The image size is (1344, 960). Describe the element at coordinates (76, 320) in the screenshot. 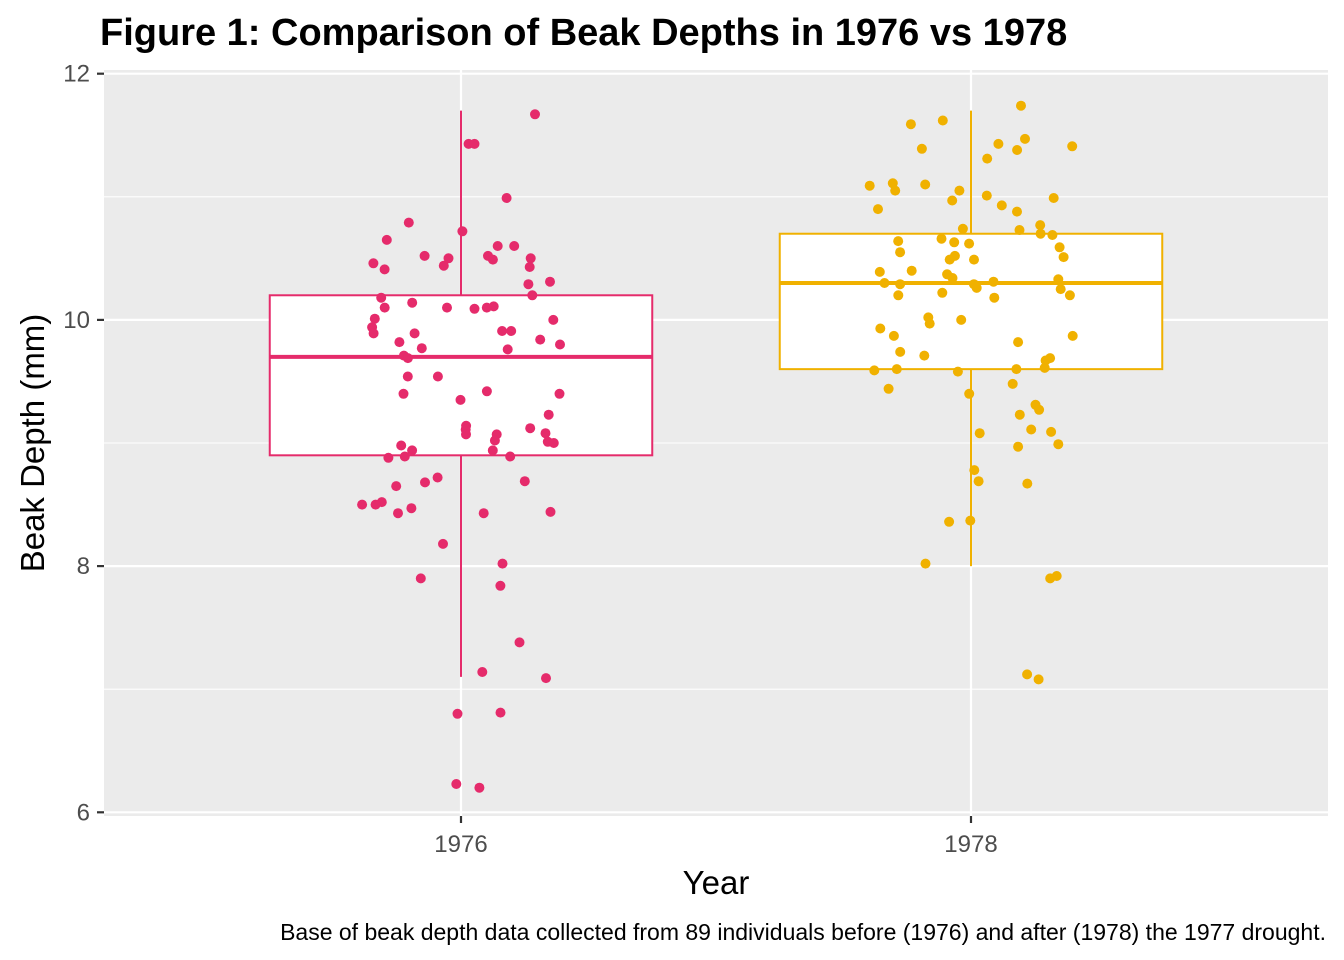

I see `y-tick-label: 10` at that location.